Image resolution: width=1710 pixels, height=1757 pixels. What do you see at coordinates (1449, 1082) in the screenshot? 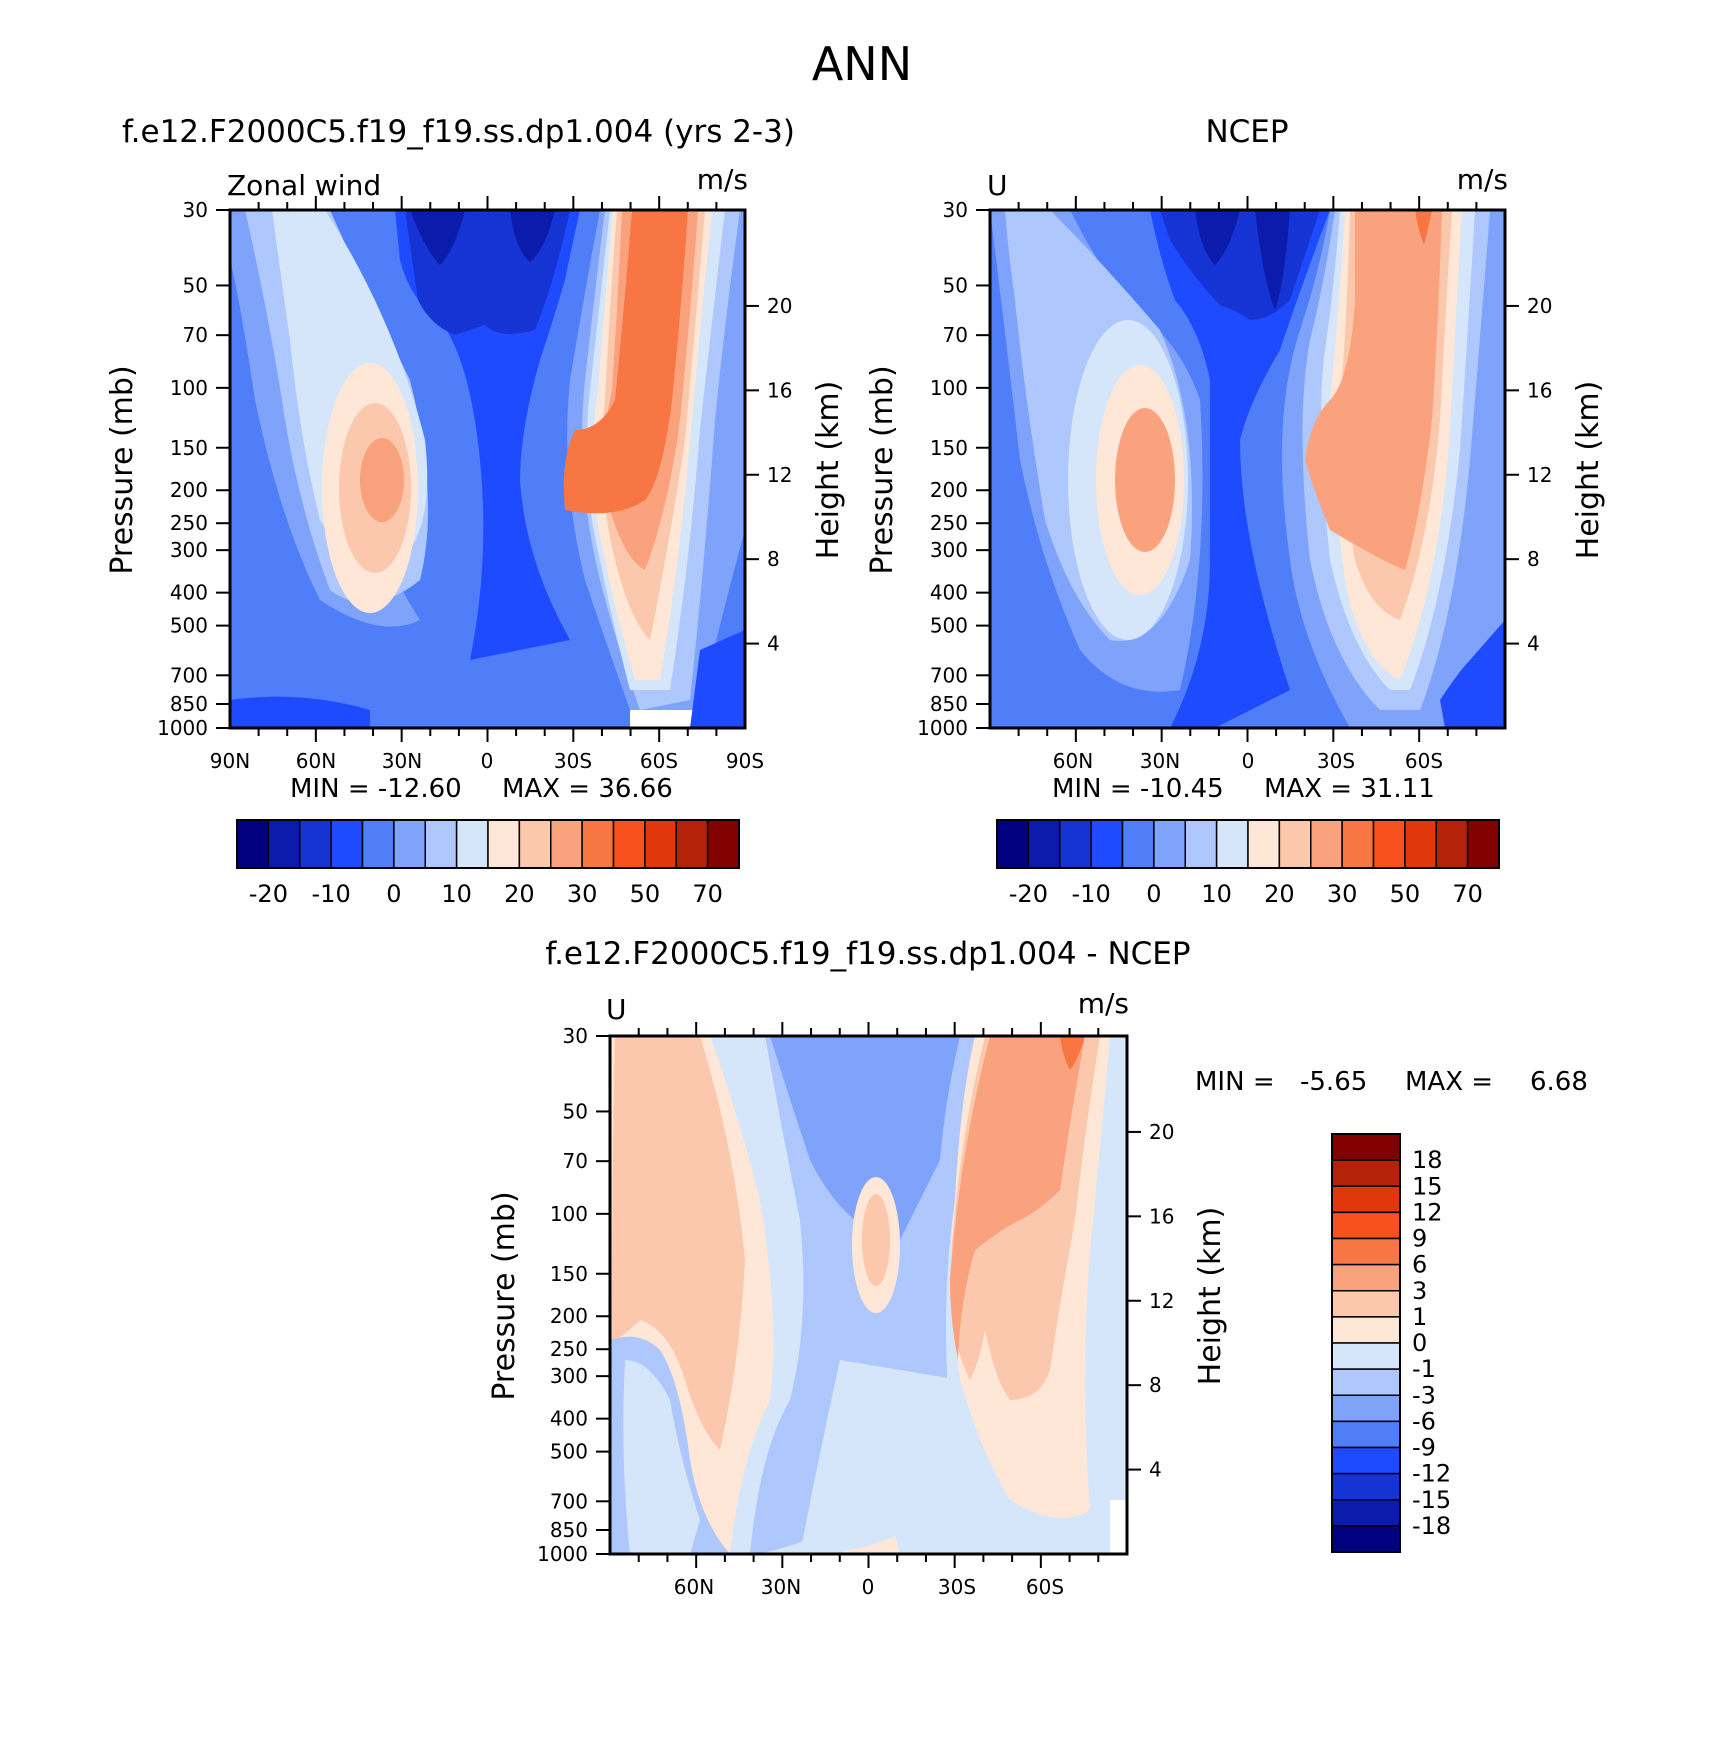
I see `panel-diff-max-label: MAX =` at bounding box center [1449, 1082].